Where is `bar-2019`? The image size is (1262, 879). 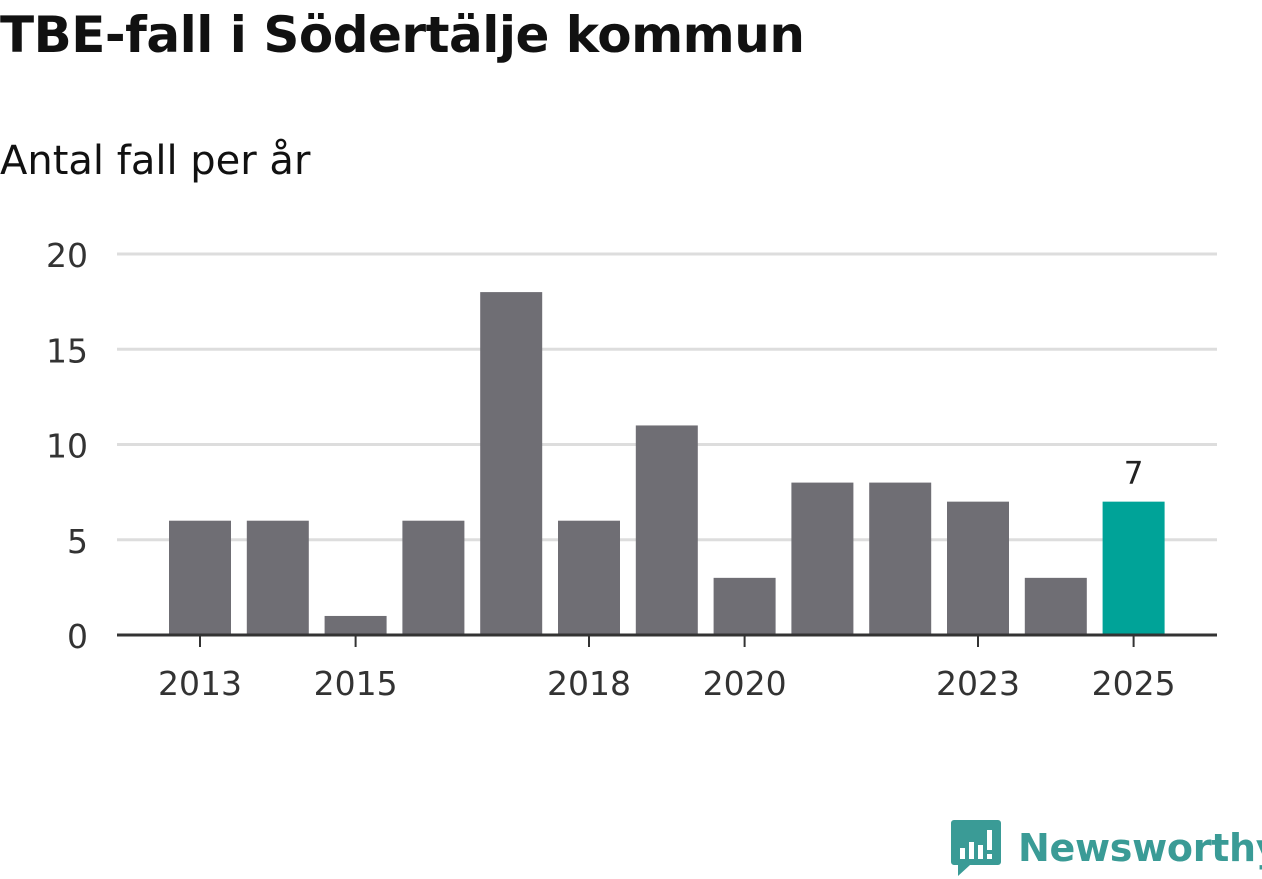 bar-2019 is located at coordinates (666, 530).